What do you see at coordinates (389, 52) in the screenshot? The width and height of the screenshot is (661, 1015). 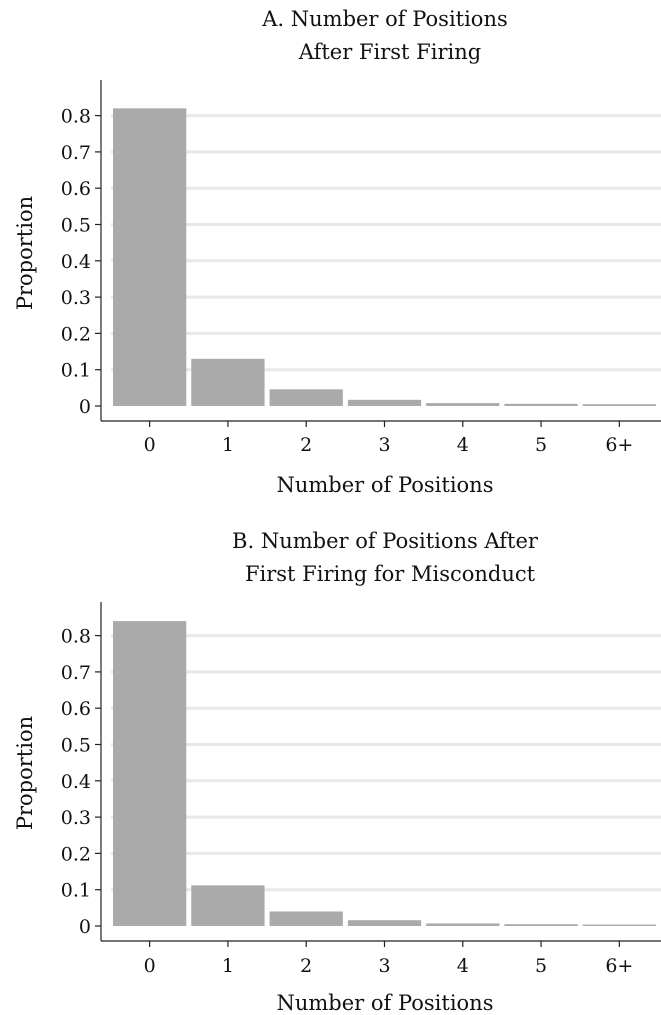 I see `chart-title-line-2: After First Firing` at bounding box center [389, 52].